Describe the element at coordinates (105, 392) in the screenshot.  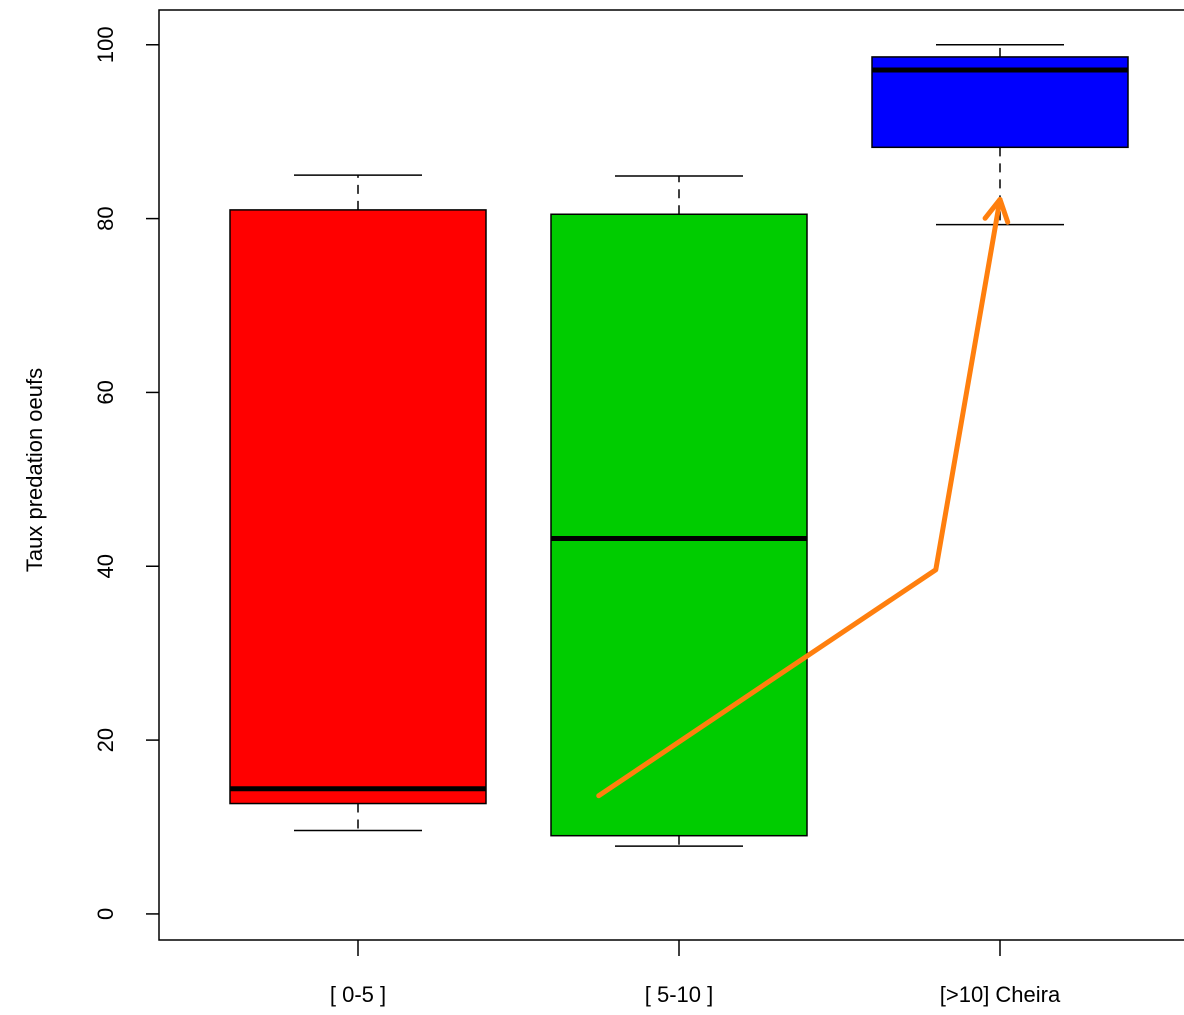
I see `y-tick-label: 60` at that location.